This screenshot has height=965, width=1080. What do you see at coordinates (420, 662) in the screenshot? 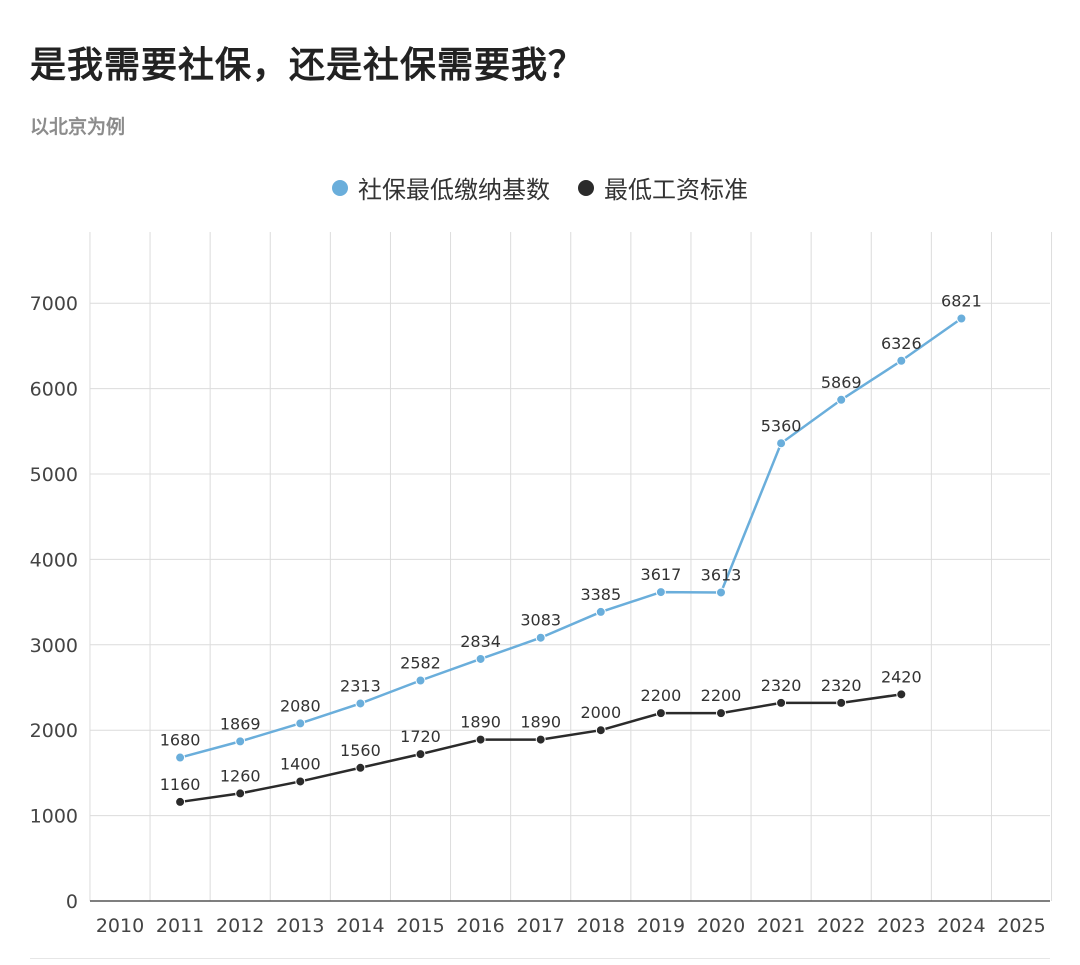
I see `data-label: 2582` at bounding box center [420, 662].